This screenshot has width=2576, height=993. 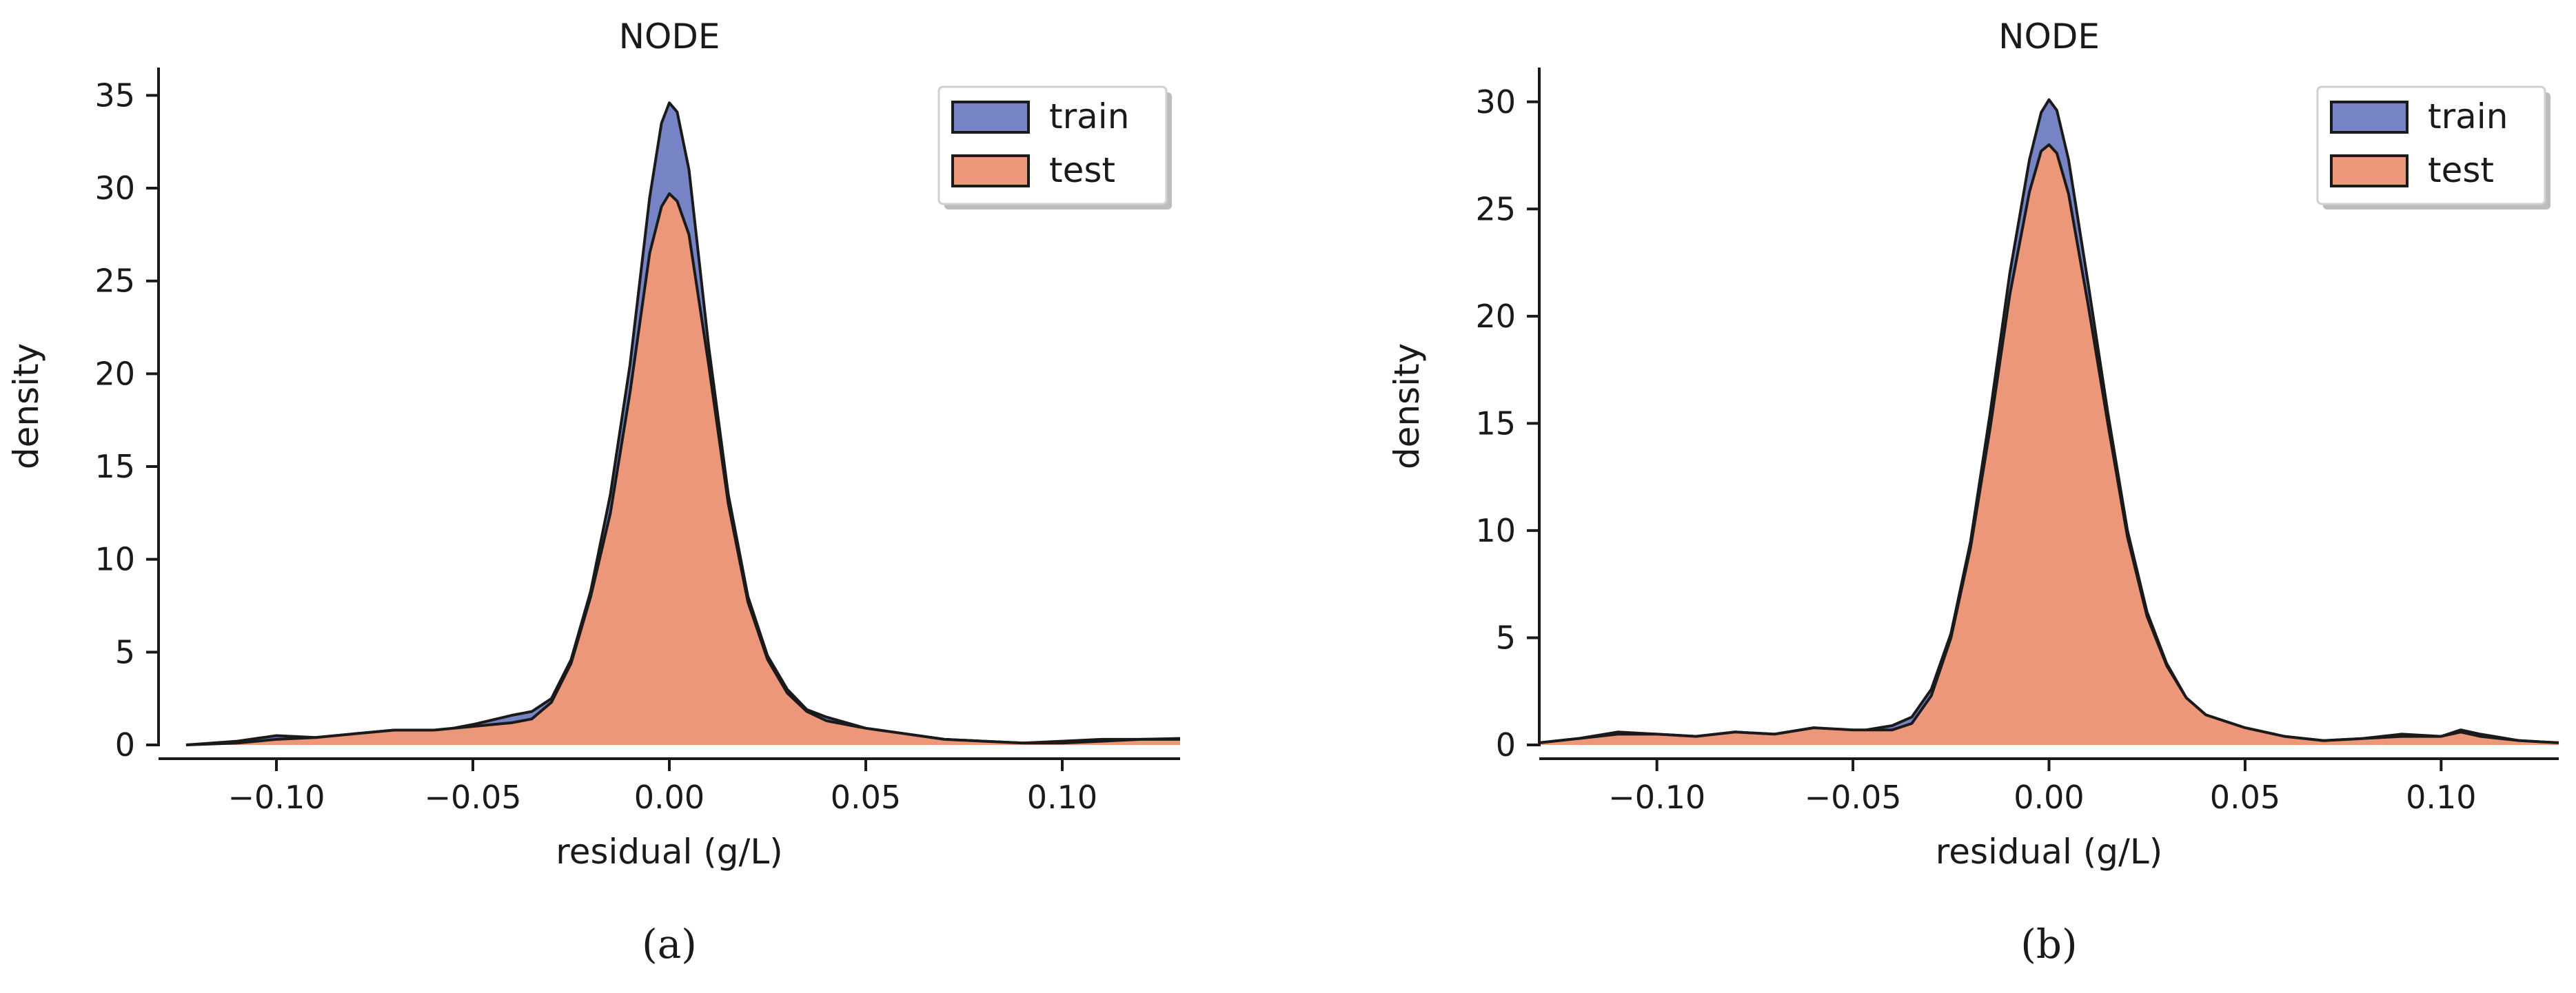 What do you see at coordinates (114, 95) in the screenshot?
I see `y-tick-label: 35` at bounding box center [114, 95].